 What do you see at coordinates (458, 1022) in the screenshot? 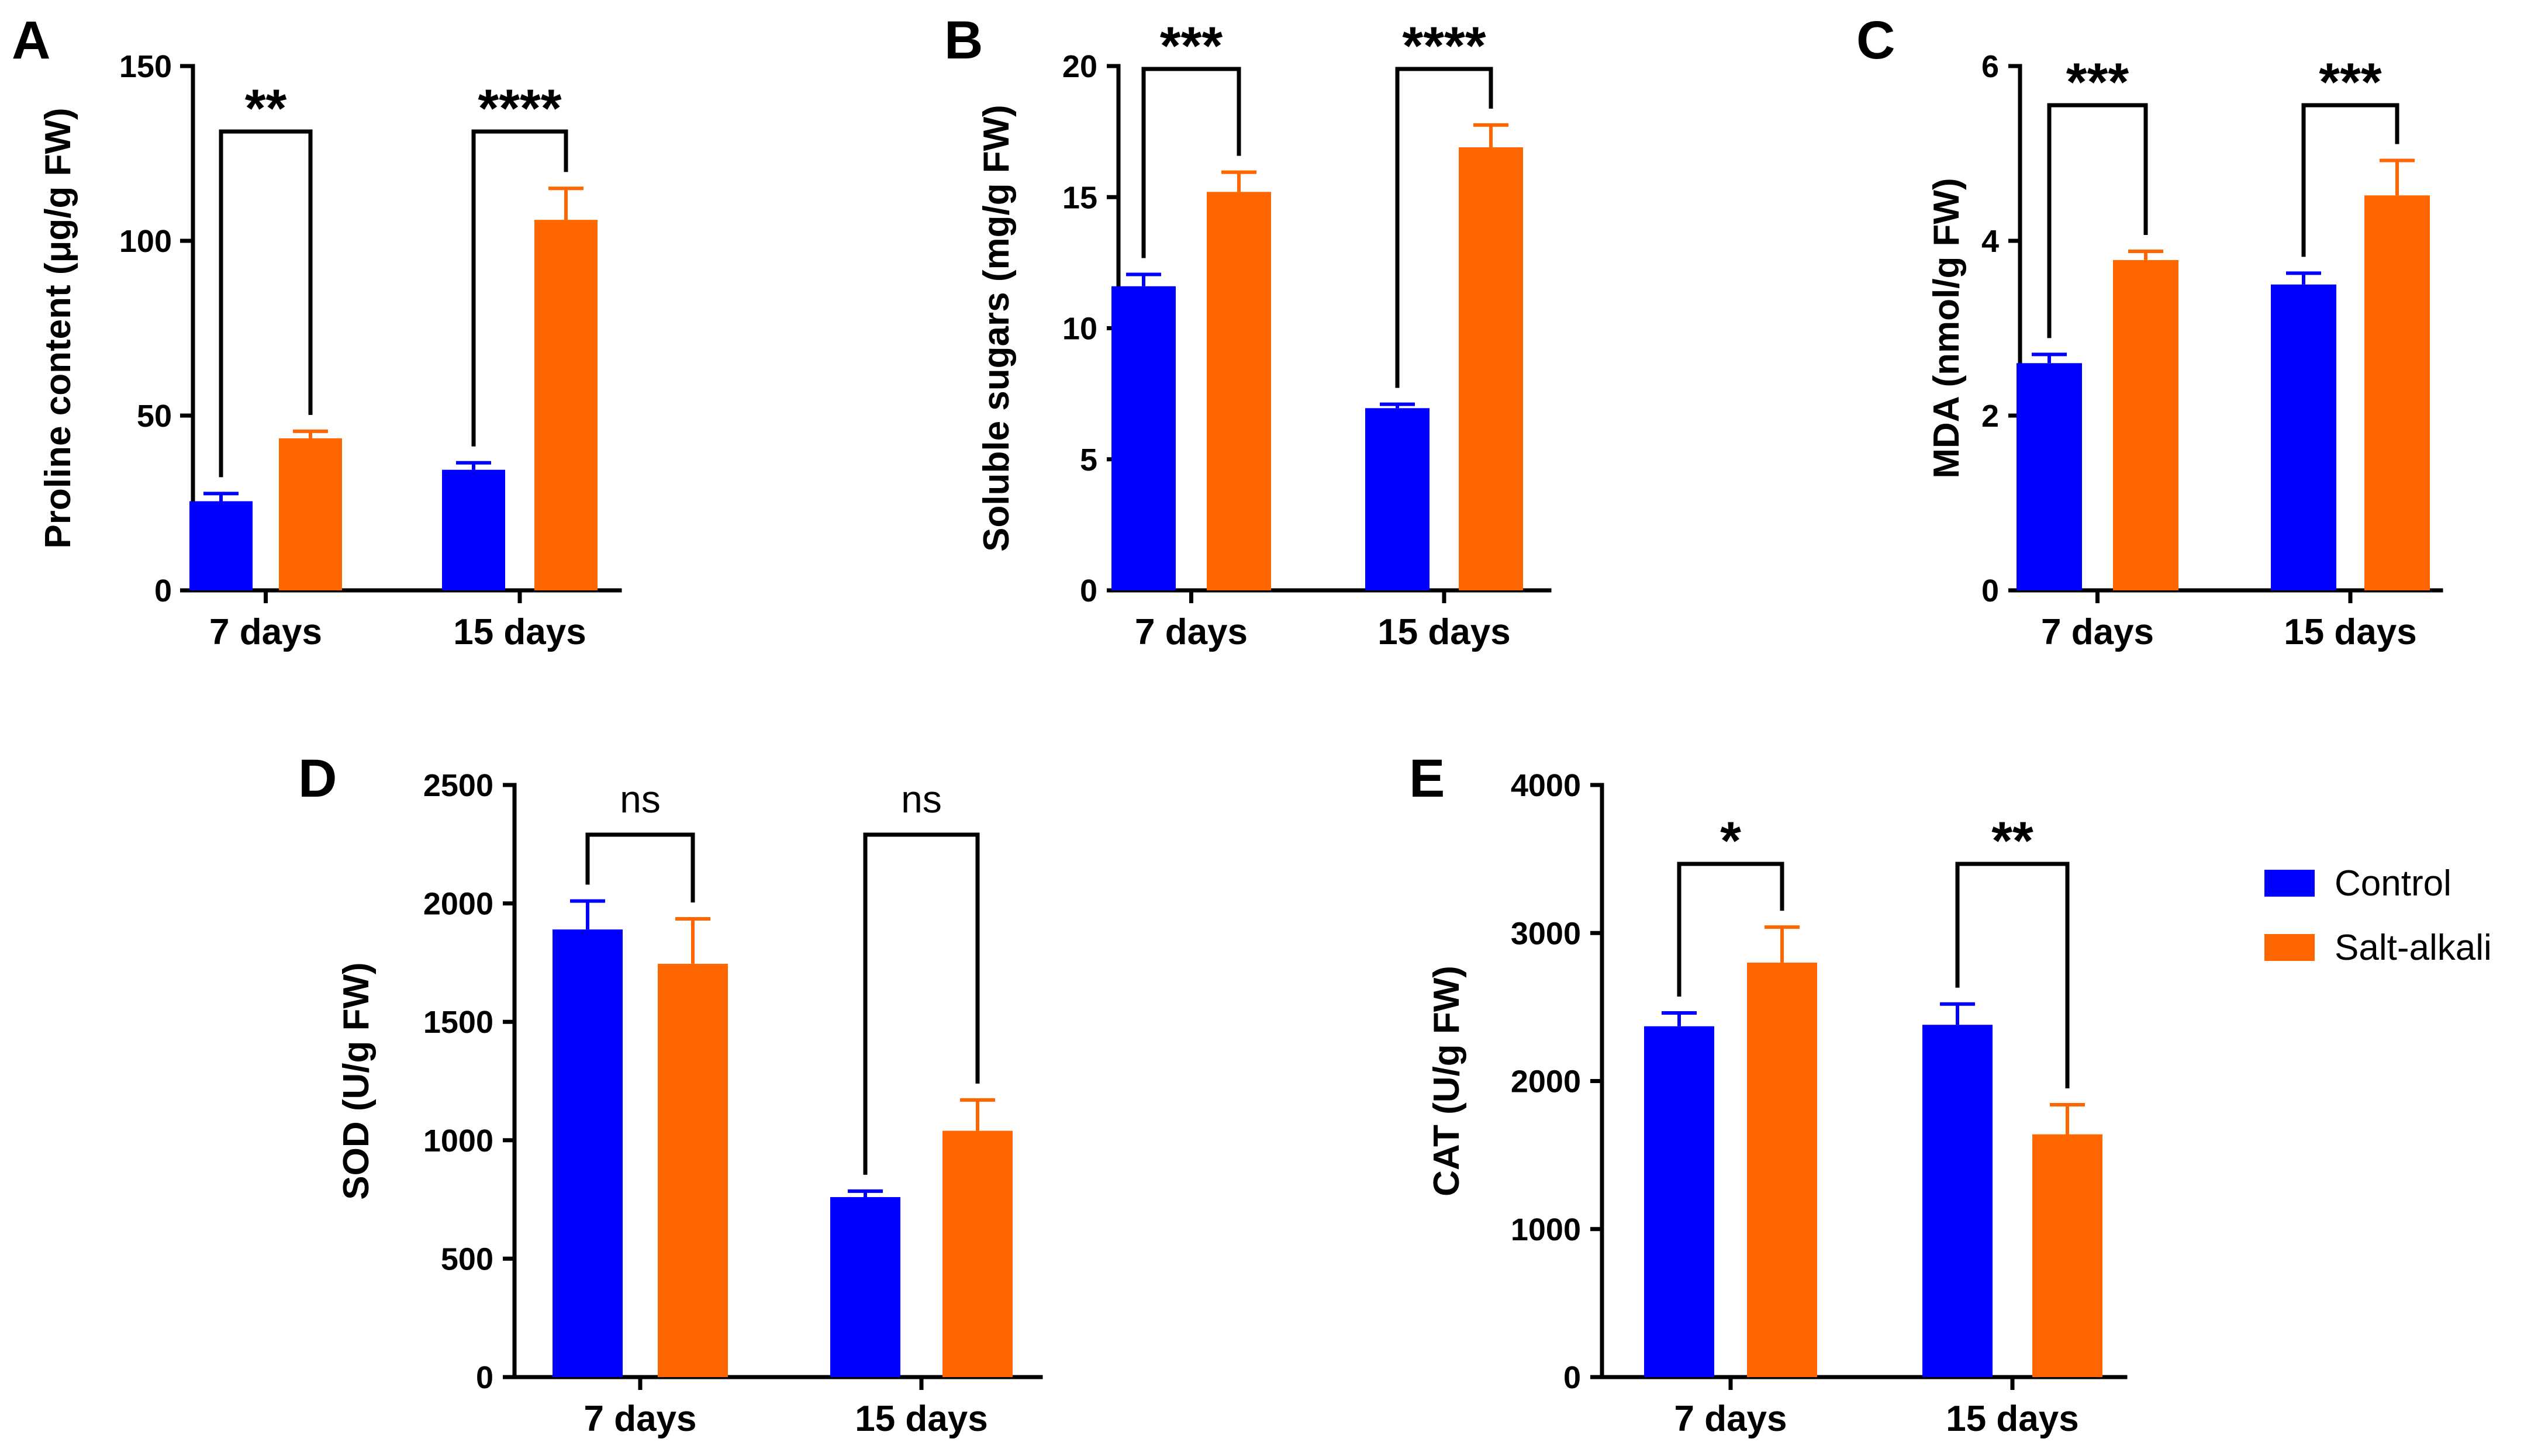
I see `y-tick-label: 1500` at bounding box center [458, 1022].